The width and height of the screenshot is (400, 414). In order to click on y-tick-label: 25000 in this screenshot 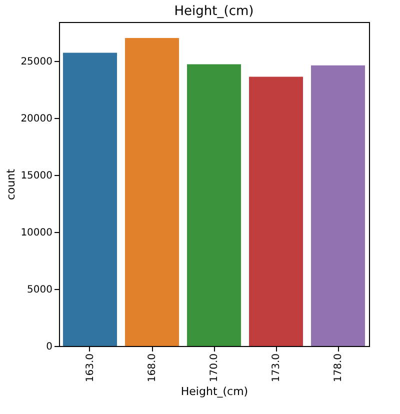, I will do `click(36, 62)`.